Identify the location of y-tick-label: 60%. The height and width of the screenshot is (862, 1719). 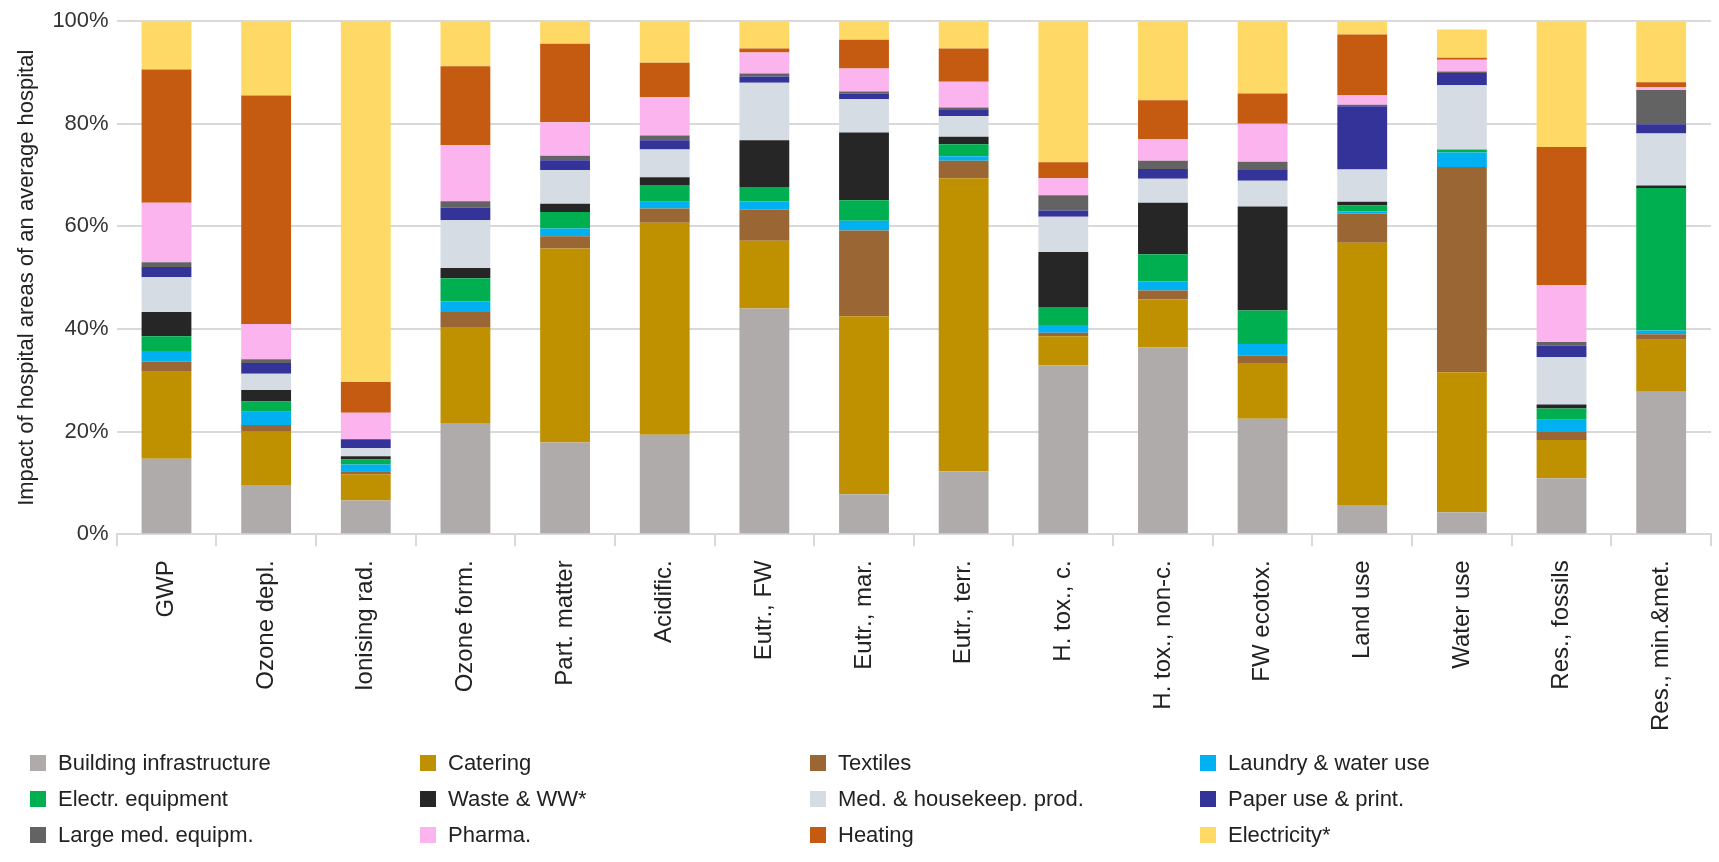
(86, 225).